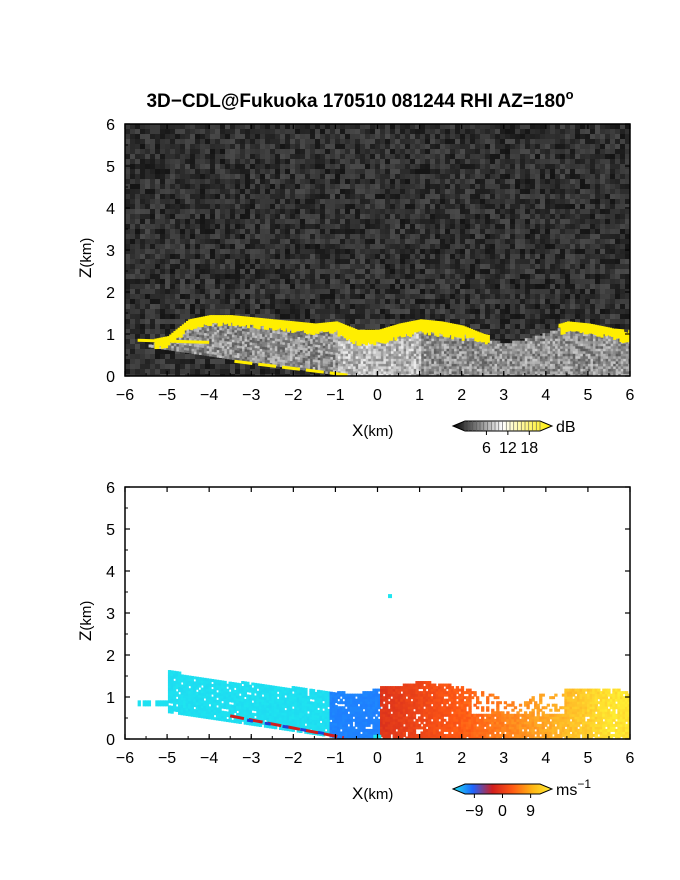 The height and width of the screenshot is (880, 680). I want to click on figure-title: 3D−CDL@Fukuoka 170510 081244 RHI AZ=180o, so click(359, 99).